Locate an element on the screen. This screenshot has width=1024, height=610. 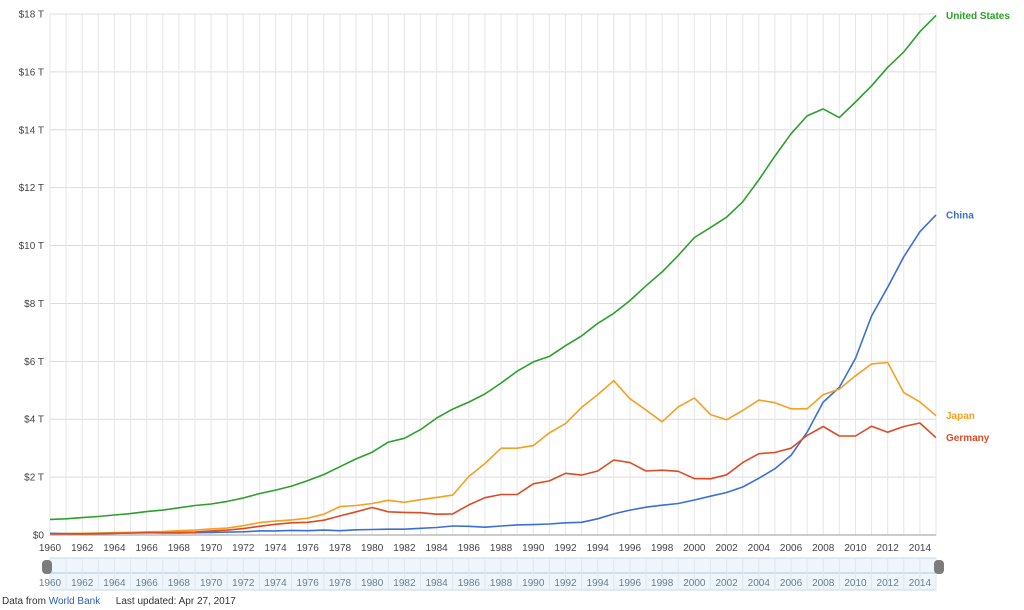
range-tick-label: 1982 is located at coordinates (404, 583).